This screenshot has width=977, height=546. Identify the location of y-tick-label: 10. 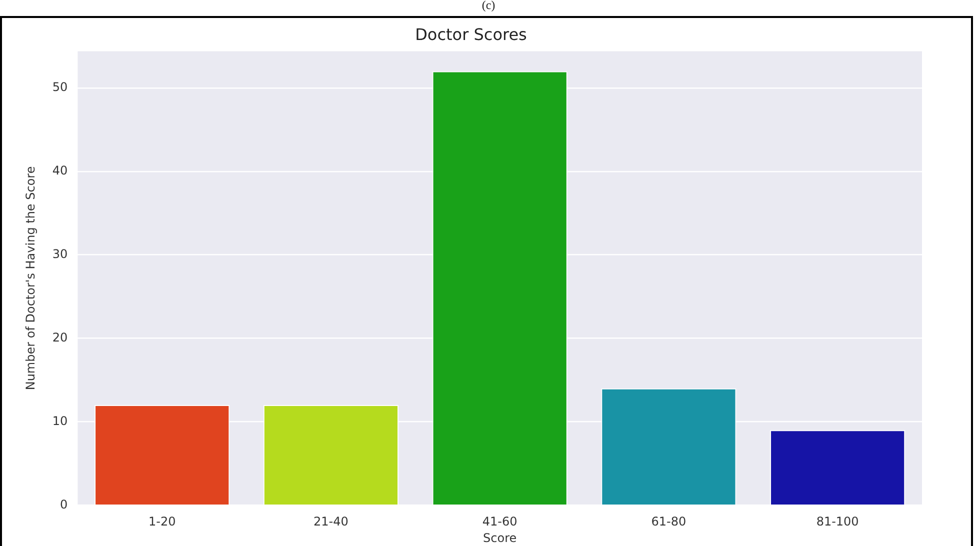
(60, 421).